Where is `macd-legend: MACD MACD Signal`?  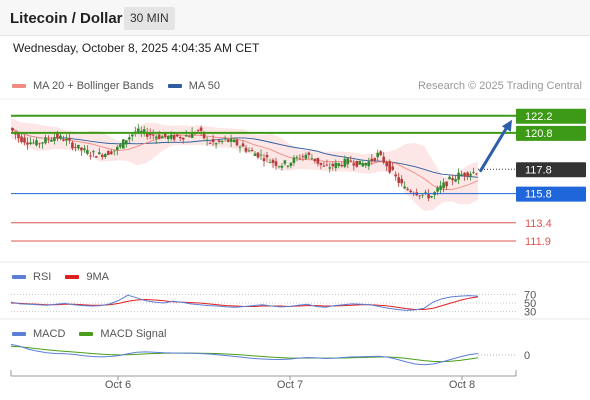
macd-legend: MACD MACD Signal is located at coordinates (96, 334).